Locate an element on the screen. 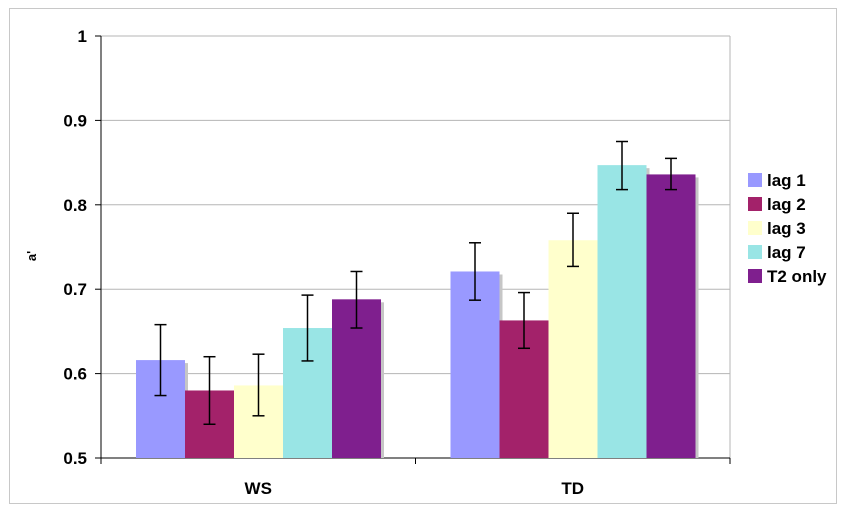 Image resolution: width=845 pixels, height=512 pixels. bar-lag-7-td is located at coordinates (622, 311).